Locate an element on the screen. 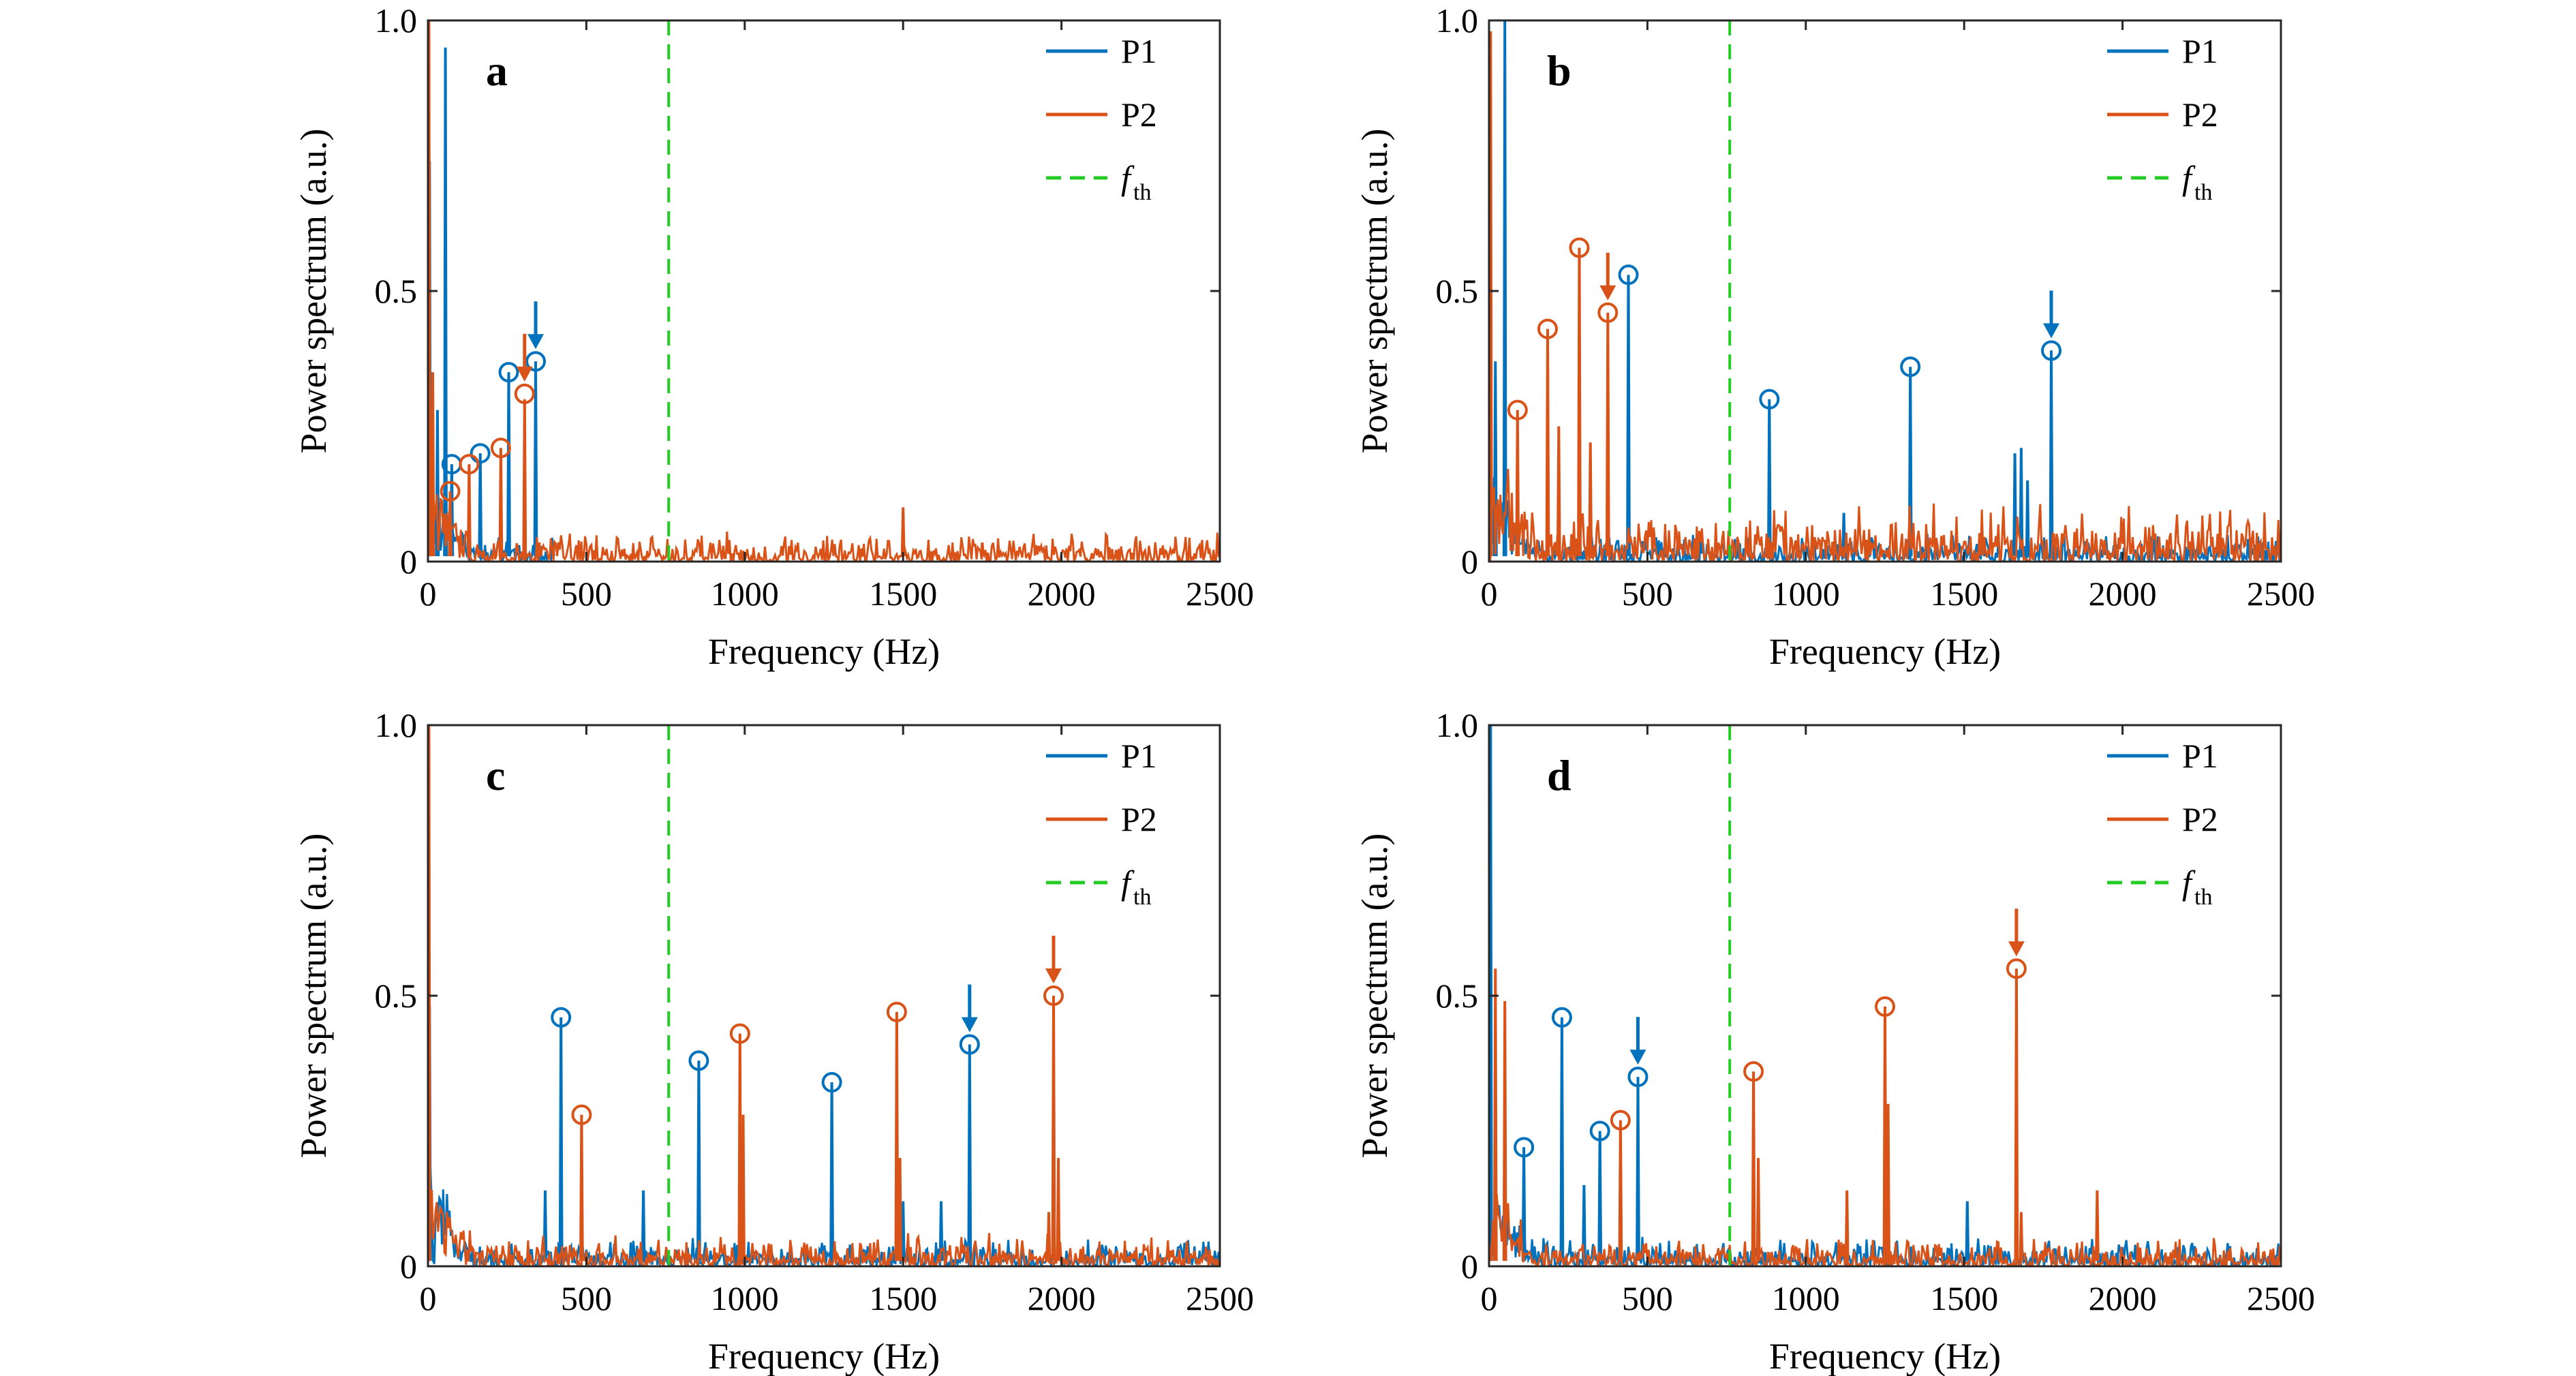  series-p2-noise is located at coordinates (1885, 515).